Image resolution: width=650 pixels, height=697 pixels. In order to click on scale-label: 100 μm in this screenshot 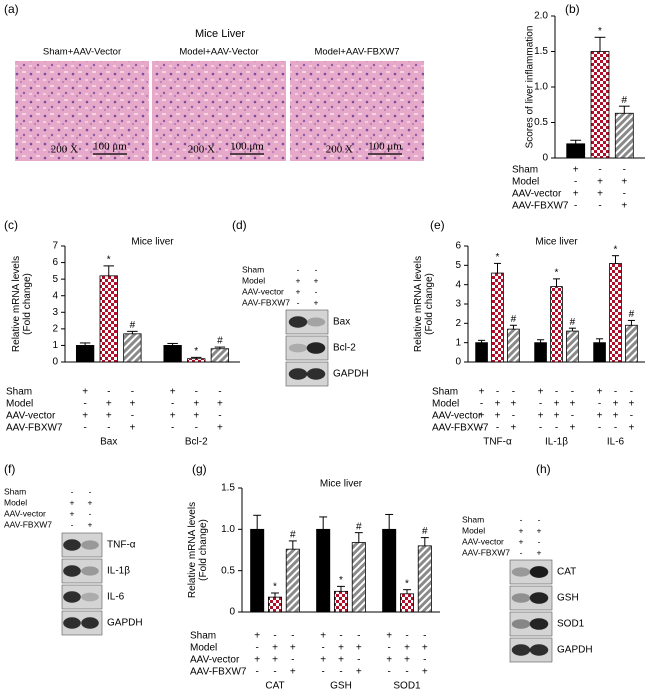, I will do `click(110, 147)`.